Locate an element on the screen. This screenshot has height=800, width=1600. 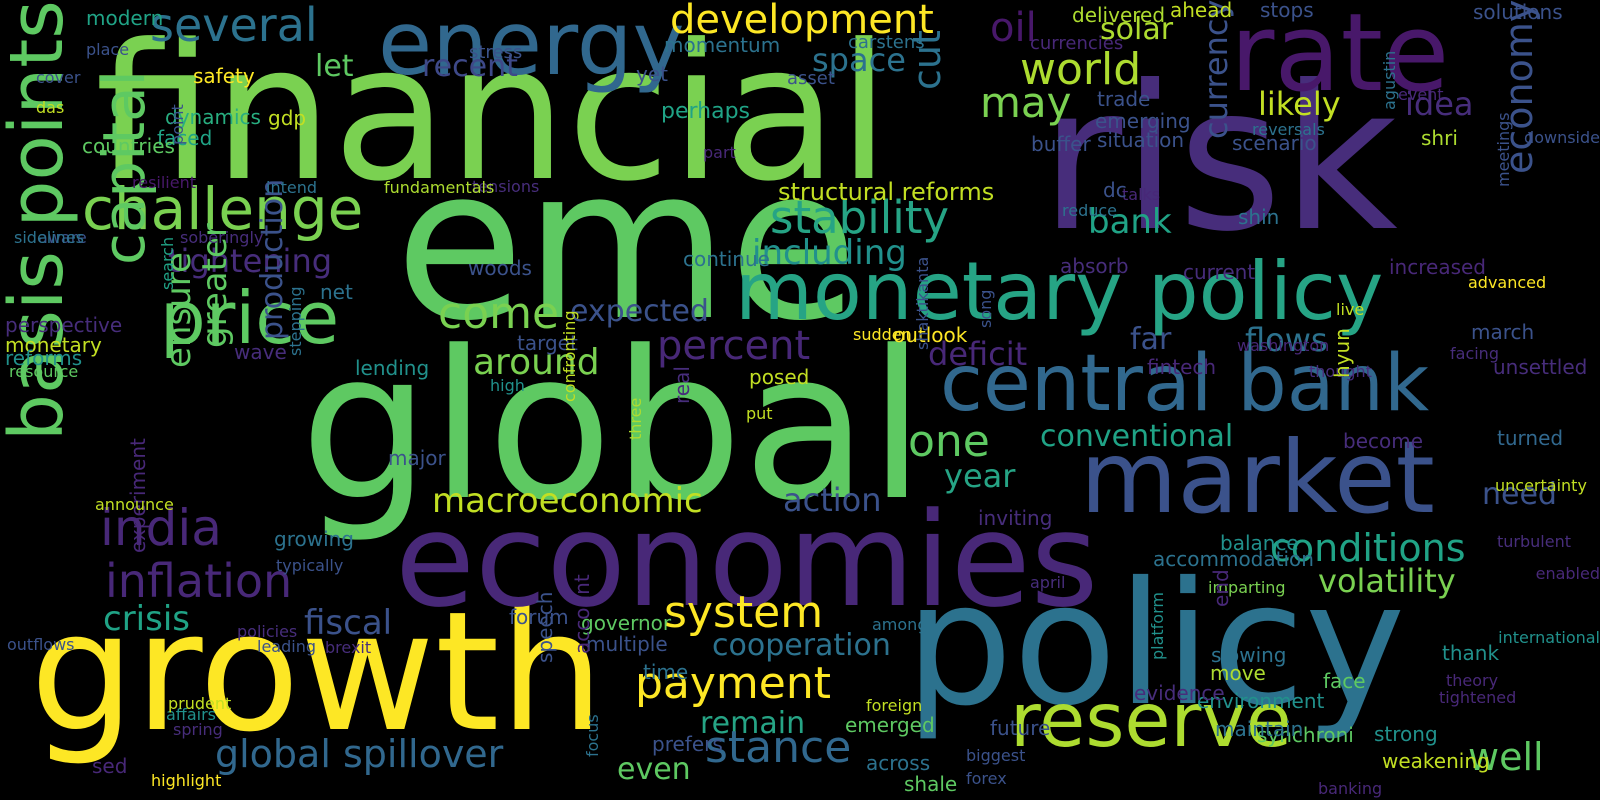
word-forum: forum is located at coordinates (539, 617).